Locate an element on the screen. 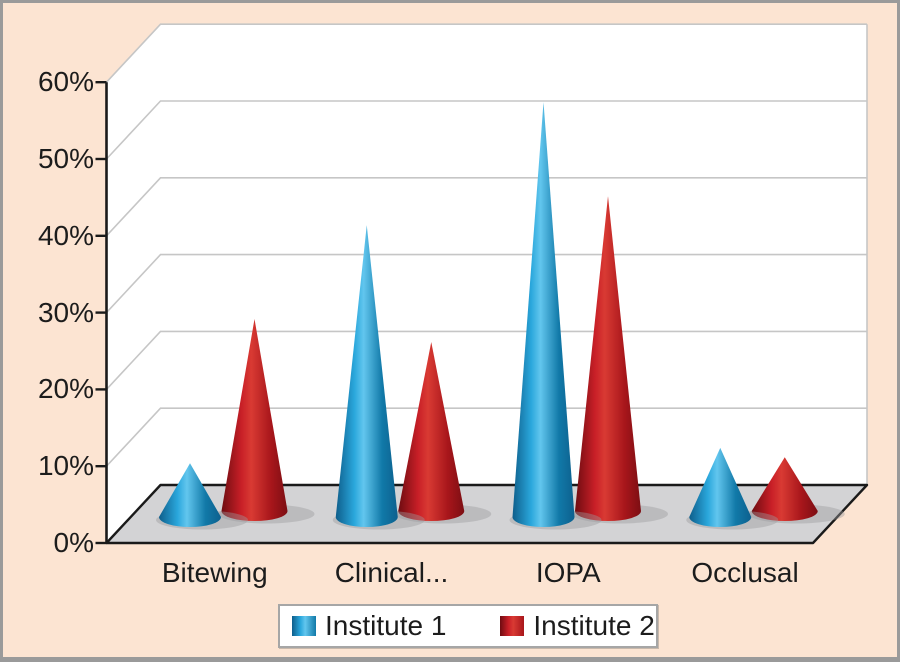  y-tick-label-60pct: 60% is located at coordinates (65, 82).